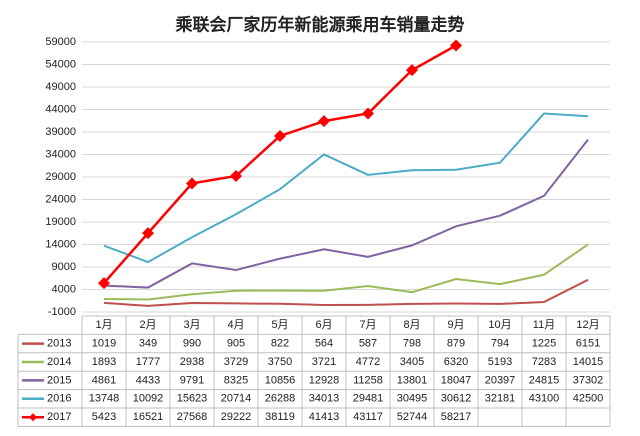 The height and width of the screenshot is (436, 640). What do you see at coordinates (60, 154) in the screenshot?
I see `y-tick-label: 34000` at bounding box center [60, 154].